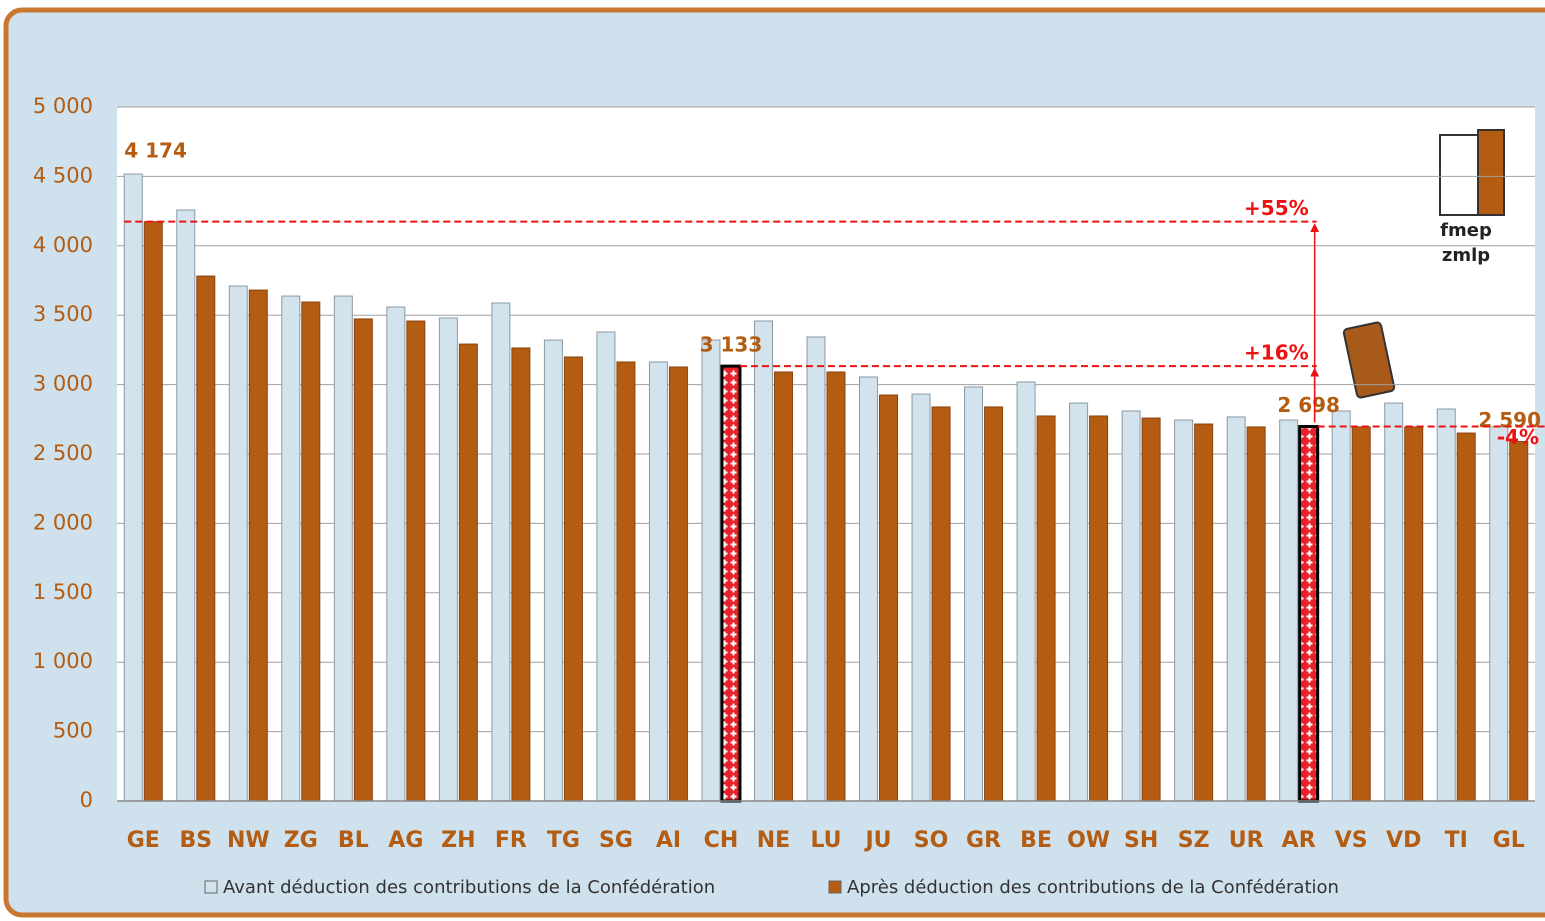 The image size is (1545, 921). Describe the element at coordinates (1299, 840) in the screenshot. I see `x-tick-label: AR` at that location.